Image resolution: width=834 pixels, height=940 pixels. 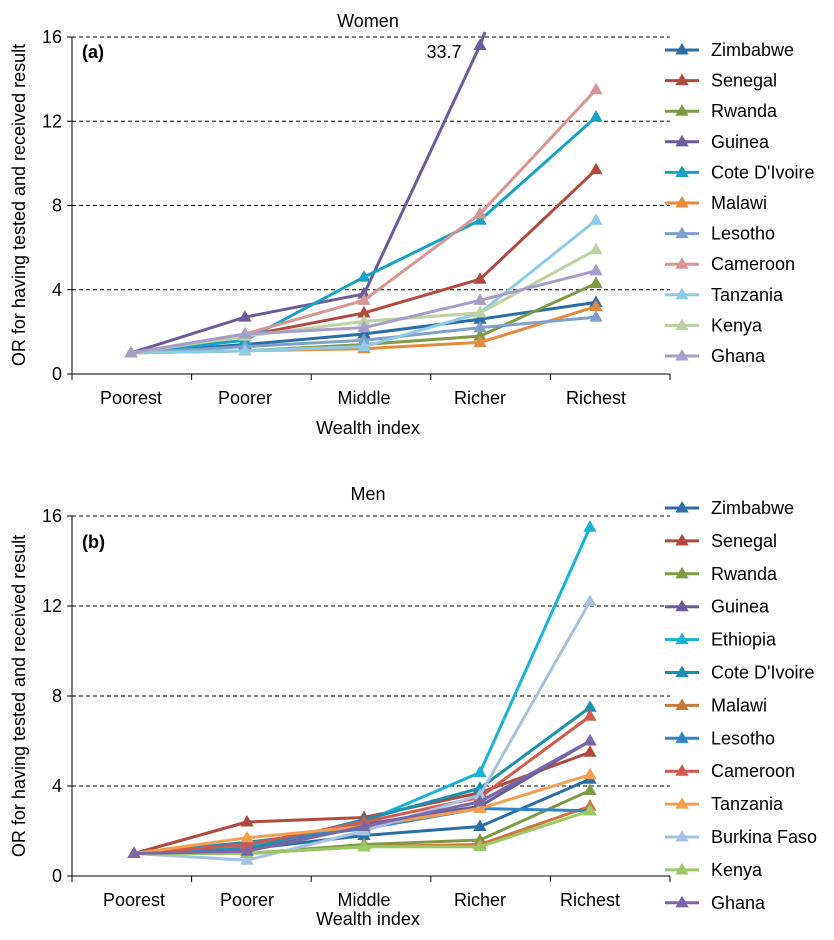 What do you see at coordinates (93, 52) in the screenshot?
I see `panel-label: (a)` at bounding box center [93, 52].